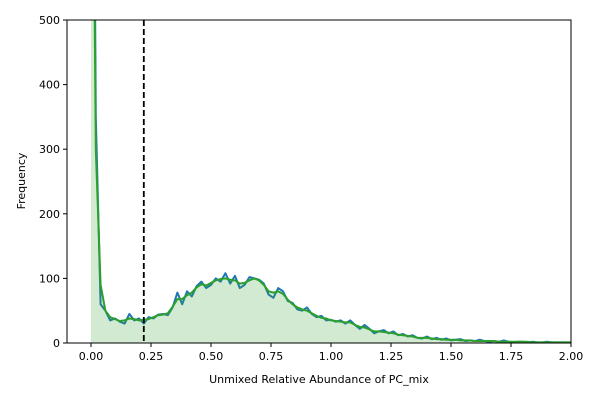 The image size is (600, 400). Describe the element at coordinates (391, 356) in the screenshot. I see `x-tick-label: 1.25` at that location.